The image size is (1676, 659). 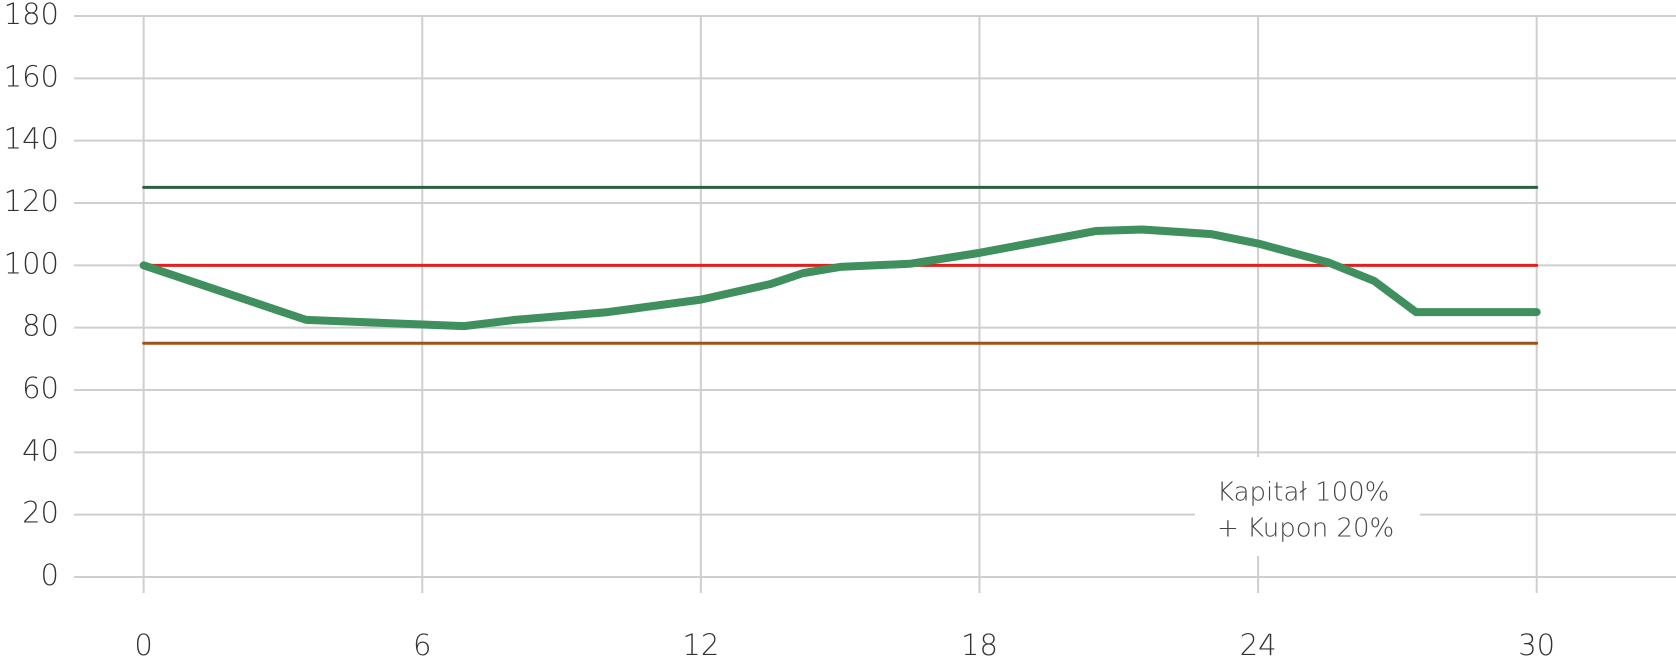 What do you see at coordinates (50, 575) in the screenshot?
I see `y-tick-label: 0` at bounding box center [50, 575].